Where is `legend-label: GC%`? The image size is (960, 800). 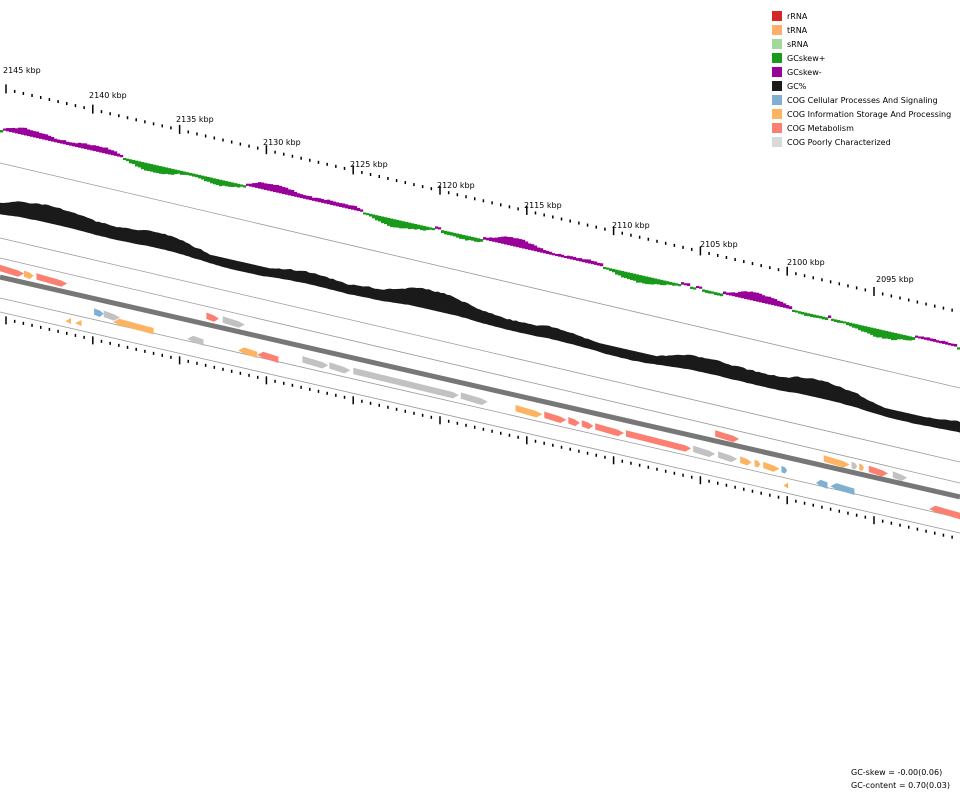 legend-label: GC% is located at coordinates (797, 86).